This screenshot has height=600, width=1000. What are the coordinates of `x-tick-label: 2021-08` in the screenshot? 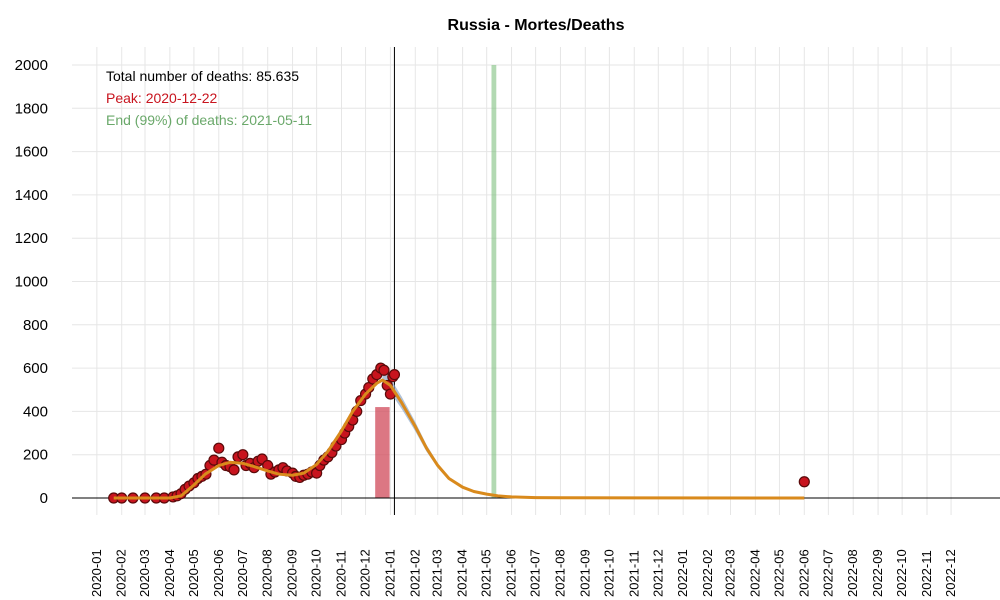 It's located at (559, 573).